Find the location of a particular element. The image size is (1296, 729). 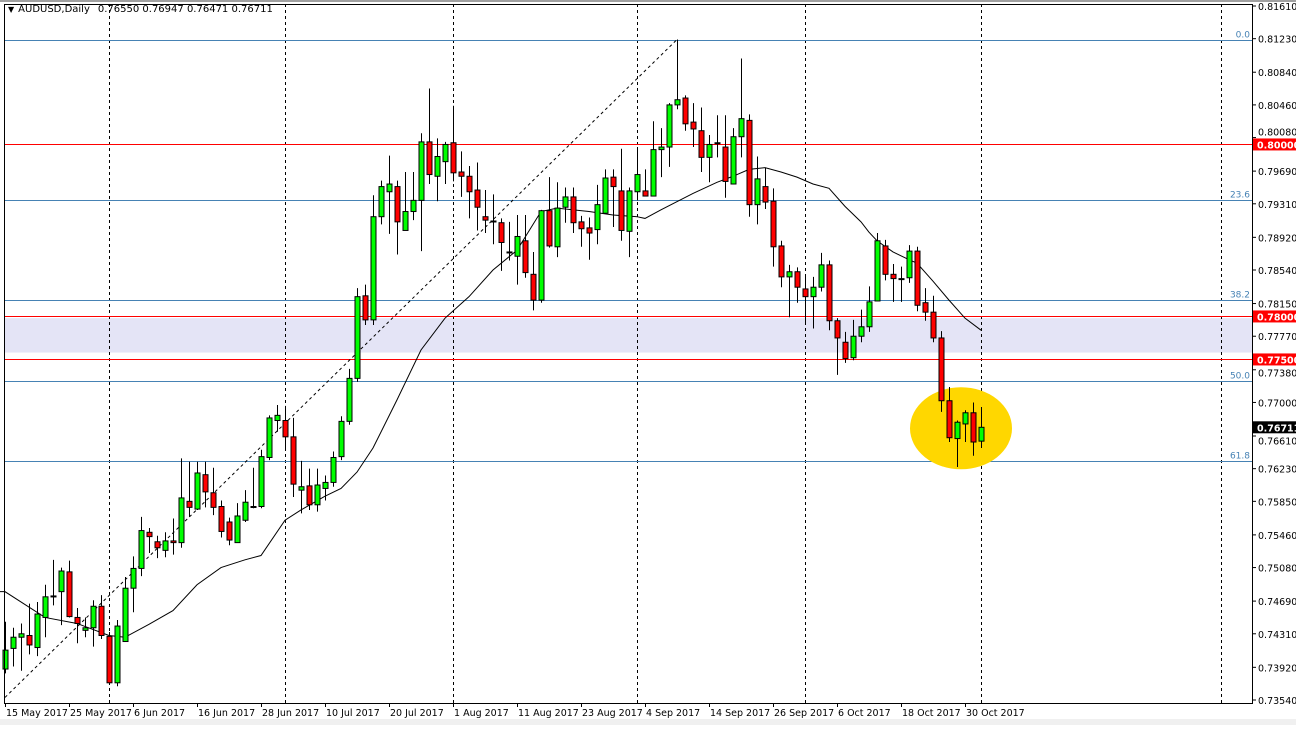

x-tick-label: 11 Aug 2017 is located at coordinates (548, 713).